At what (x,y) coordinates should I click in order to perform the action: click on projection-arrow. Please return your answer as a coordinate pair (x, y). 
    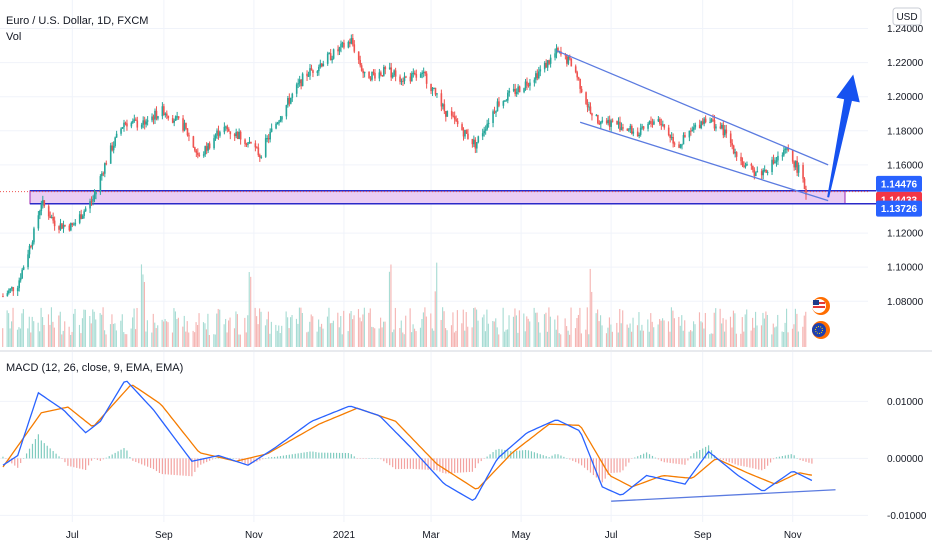
    Looking at the image, I should click on (843, 136).